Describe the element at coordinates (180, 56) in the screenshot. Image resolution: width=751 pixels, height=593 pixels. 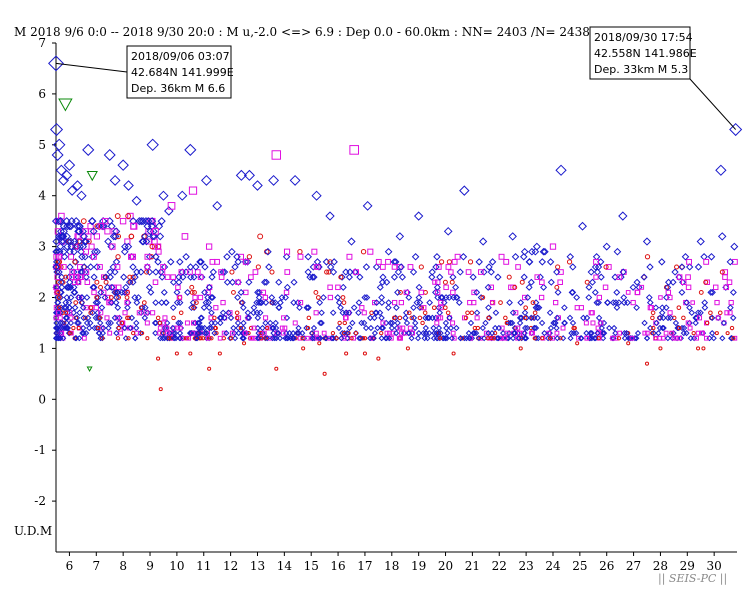
I see `annotation-text: 2018/09/06 03:07` at that location.